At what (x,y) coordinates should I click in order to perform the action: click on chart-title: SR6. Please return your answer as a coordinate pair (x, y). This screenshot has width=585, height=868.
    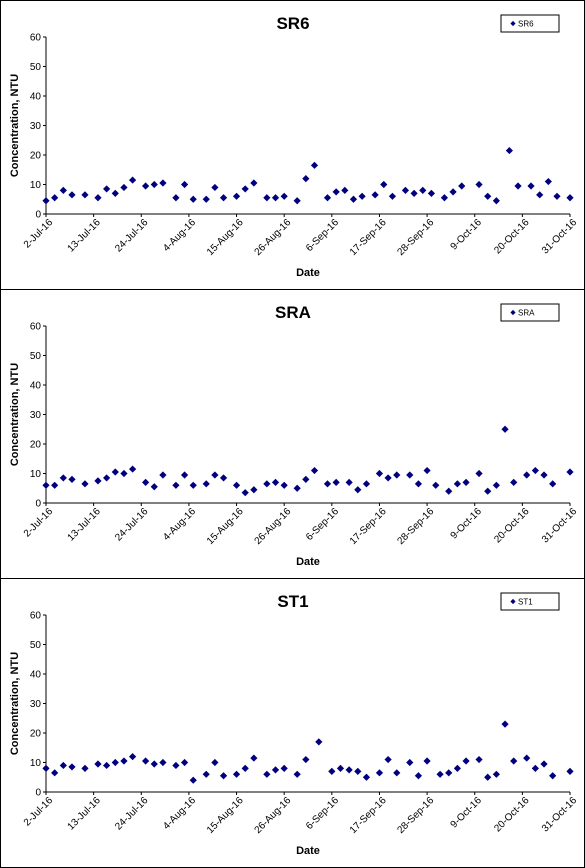
    Looking at the image, I should click on (292, 23).